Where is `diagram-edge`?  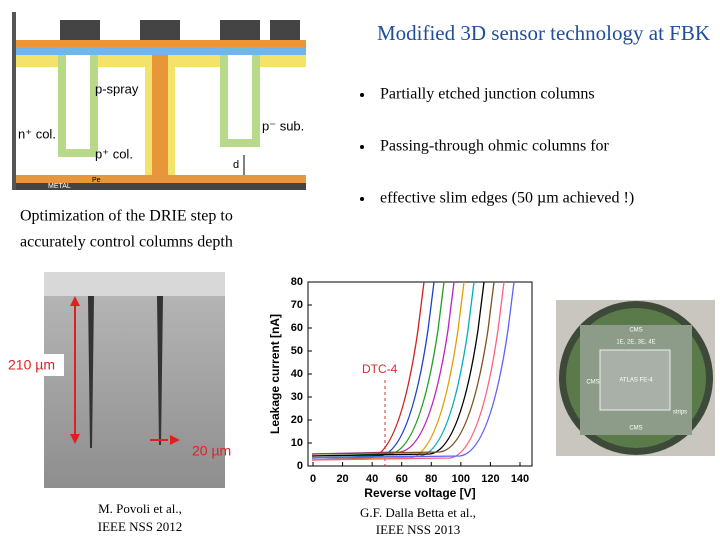
diagram-edge is located at coordinates (14, 101).